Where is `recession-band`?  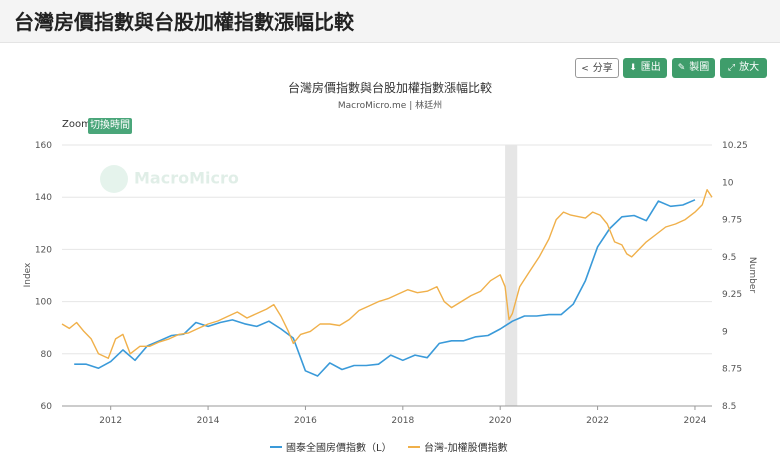
recession-band is located at coordinates (511, 275).